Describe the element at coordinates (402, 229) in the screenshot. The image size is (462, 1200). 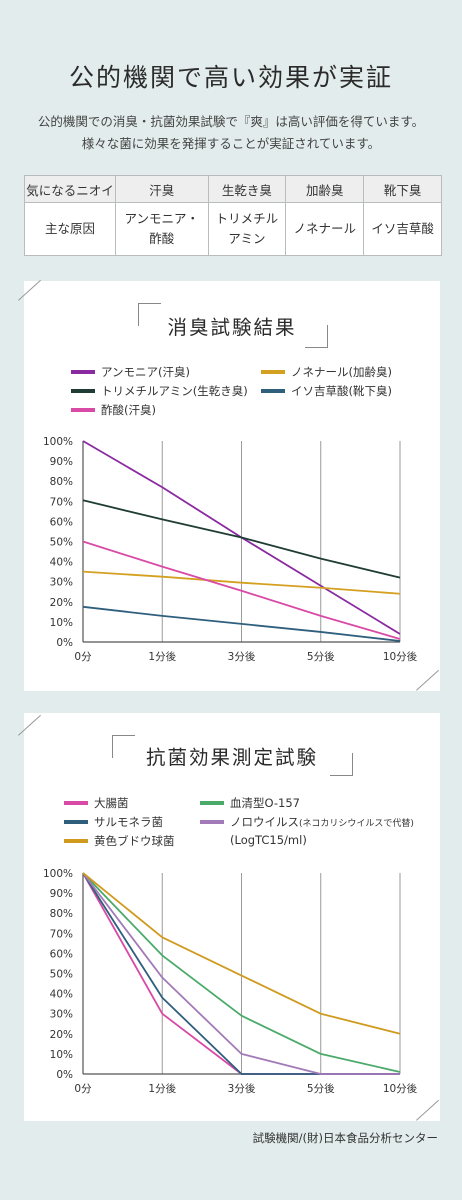
I see `table-cell: イソ吉草酸` at that location.